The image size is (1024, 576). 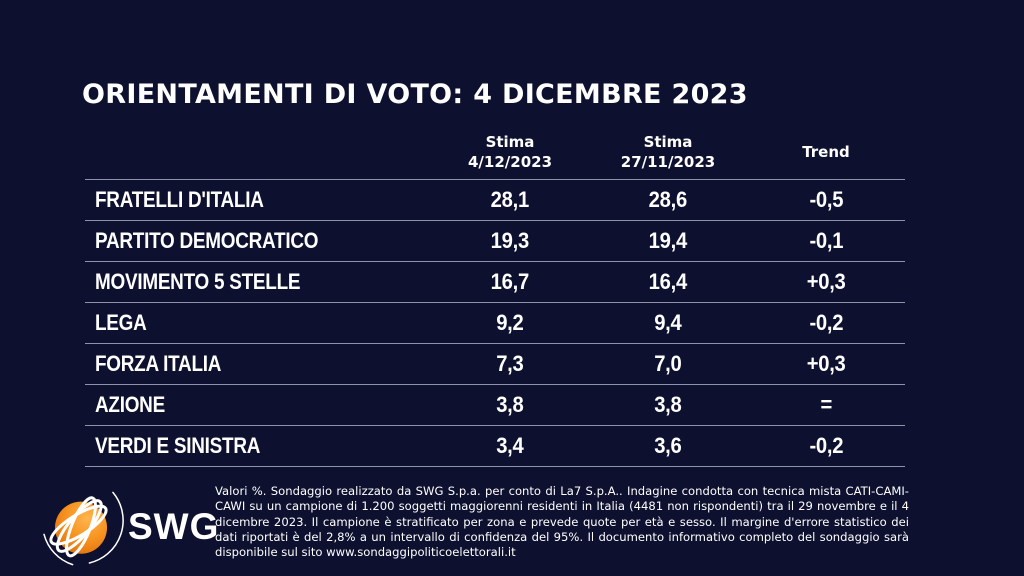 I want to click on table-row: MOVIMENTO 5 STELLE 16,7 16,4 +0,3, so click(x=495, y=282).